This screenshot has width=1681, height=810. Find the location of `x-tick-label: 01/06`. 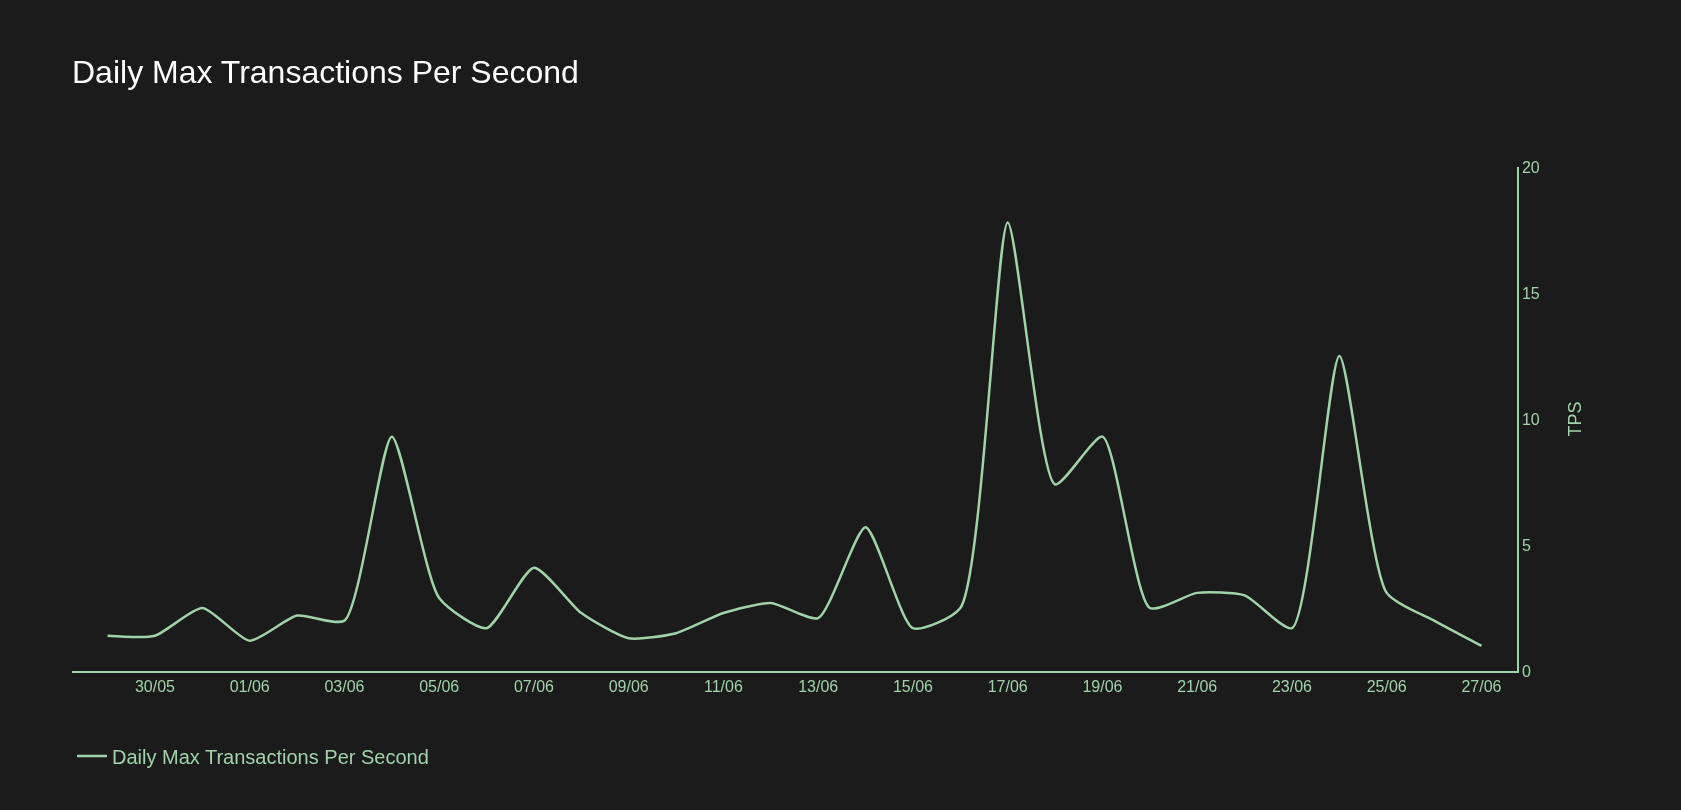

x-tick-label: 01/06 is located at coordinates (249, 686).